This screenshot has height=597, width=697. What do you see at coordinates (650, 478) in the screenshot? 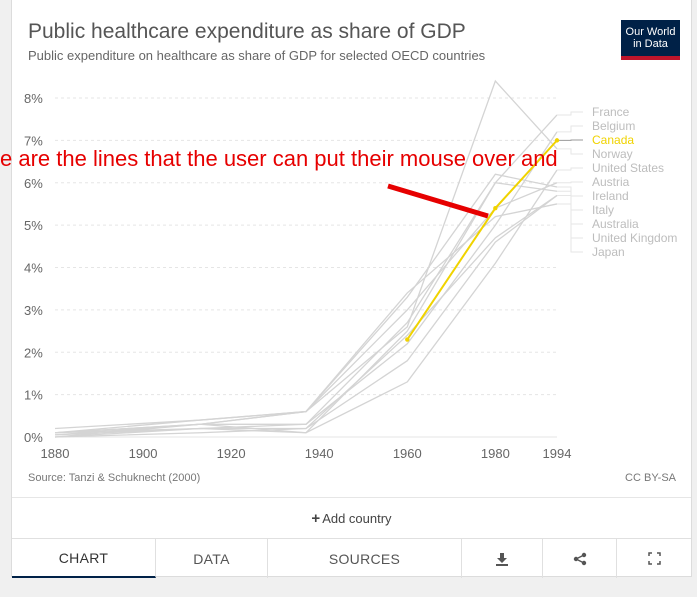
I see `license-note: CC BY-SA` at bounding box center [650, 478].